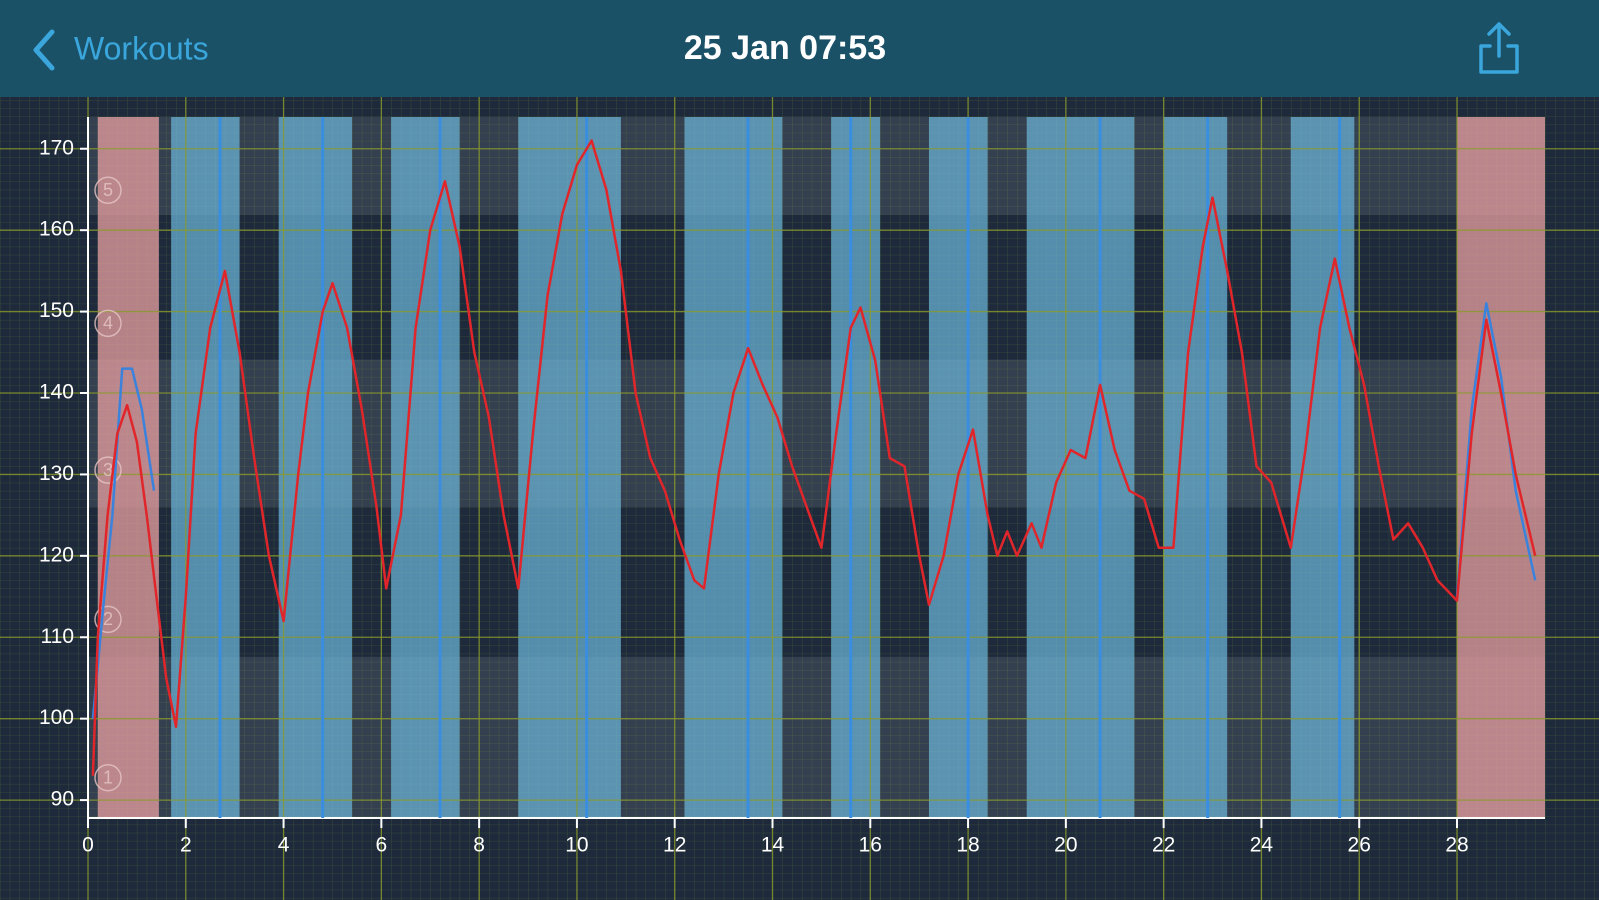  Describe the element at coordinates (1163, 845) in the screenshot. I see `x-tick-label: 22` at that location.